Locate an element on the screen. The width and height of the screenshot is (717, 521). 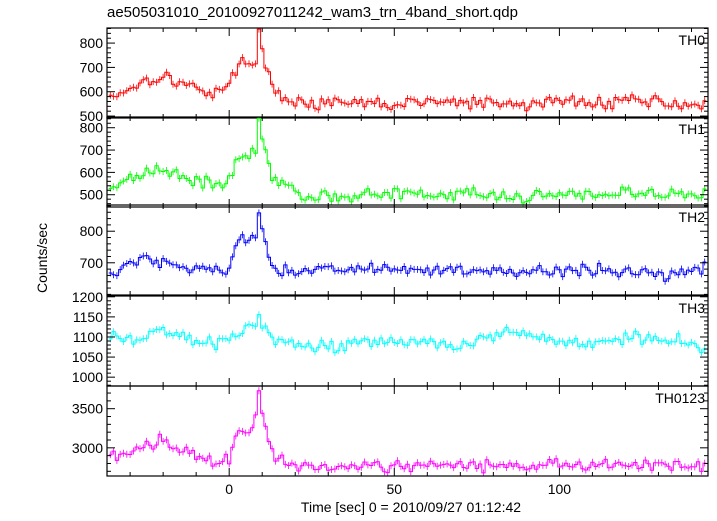
y-tick-label: 1050 is located at coordinates (87, 357).